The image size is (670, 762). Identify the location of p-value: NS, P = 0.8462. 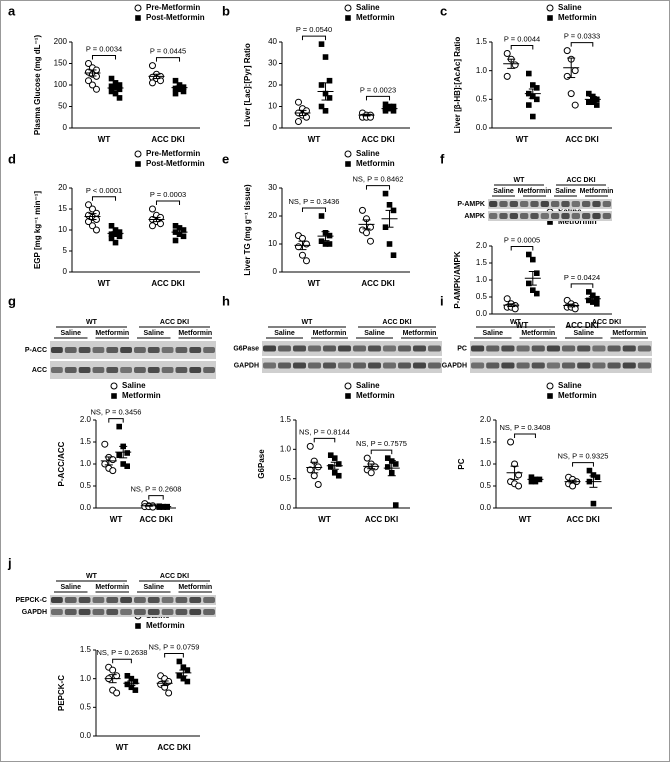
(378, 179).